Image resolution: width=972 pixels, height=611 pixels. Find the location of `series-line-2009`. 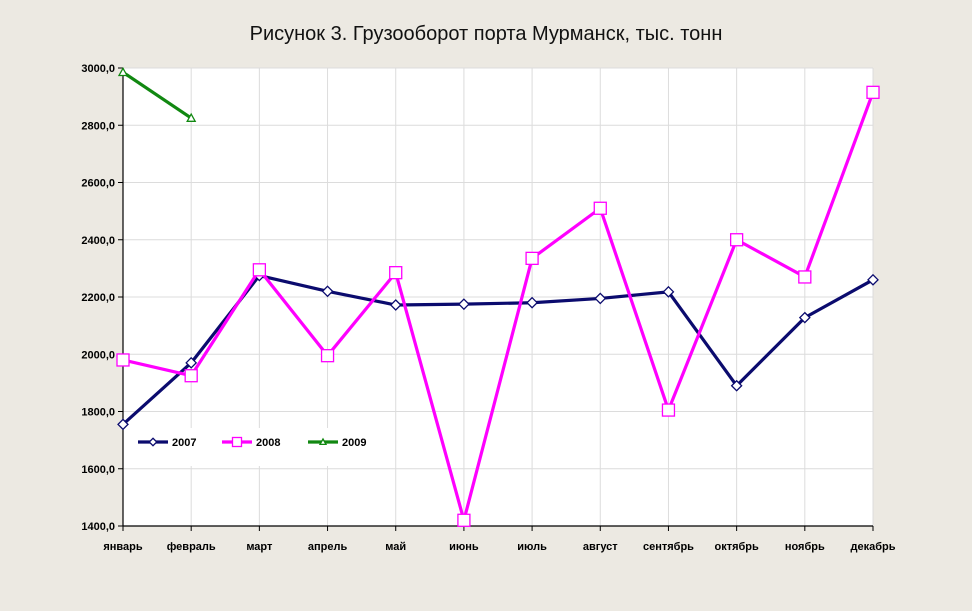

series-line-2009 is located at coordinates (157, 95).